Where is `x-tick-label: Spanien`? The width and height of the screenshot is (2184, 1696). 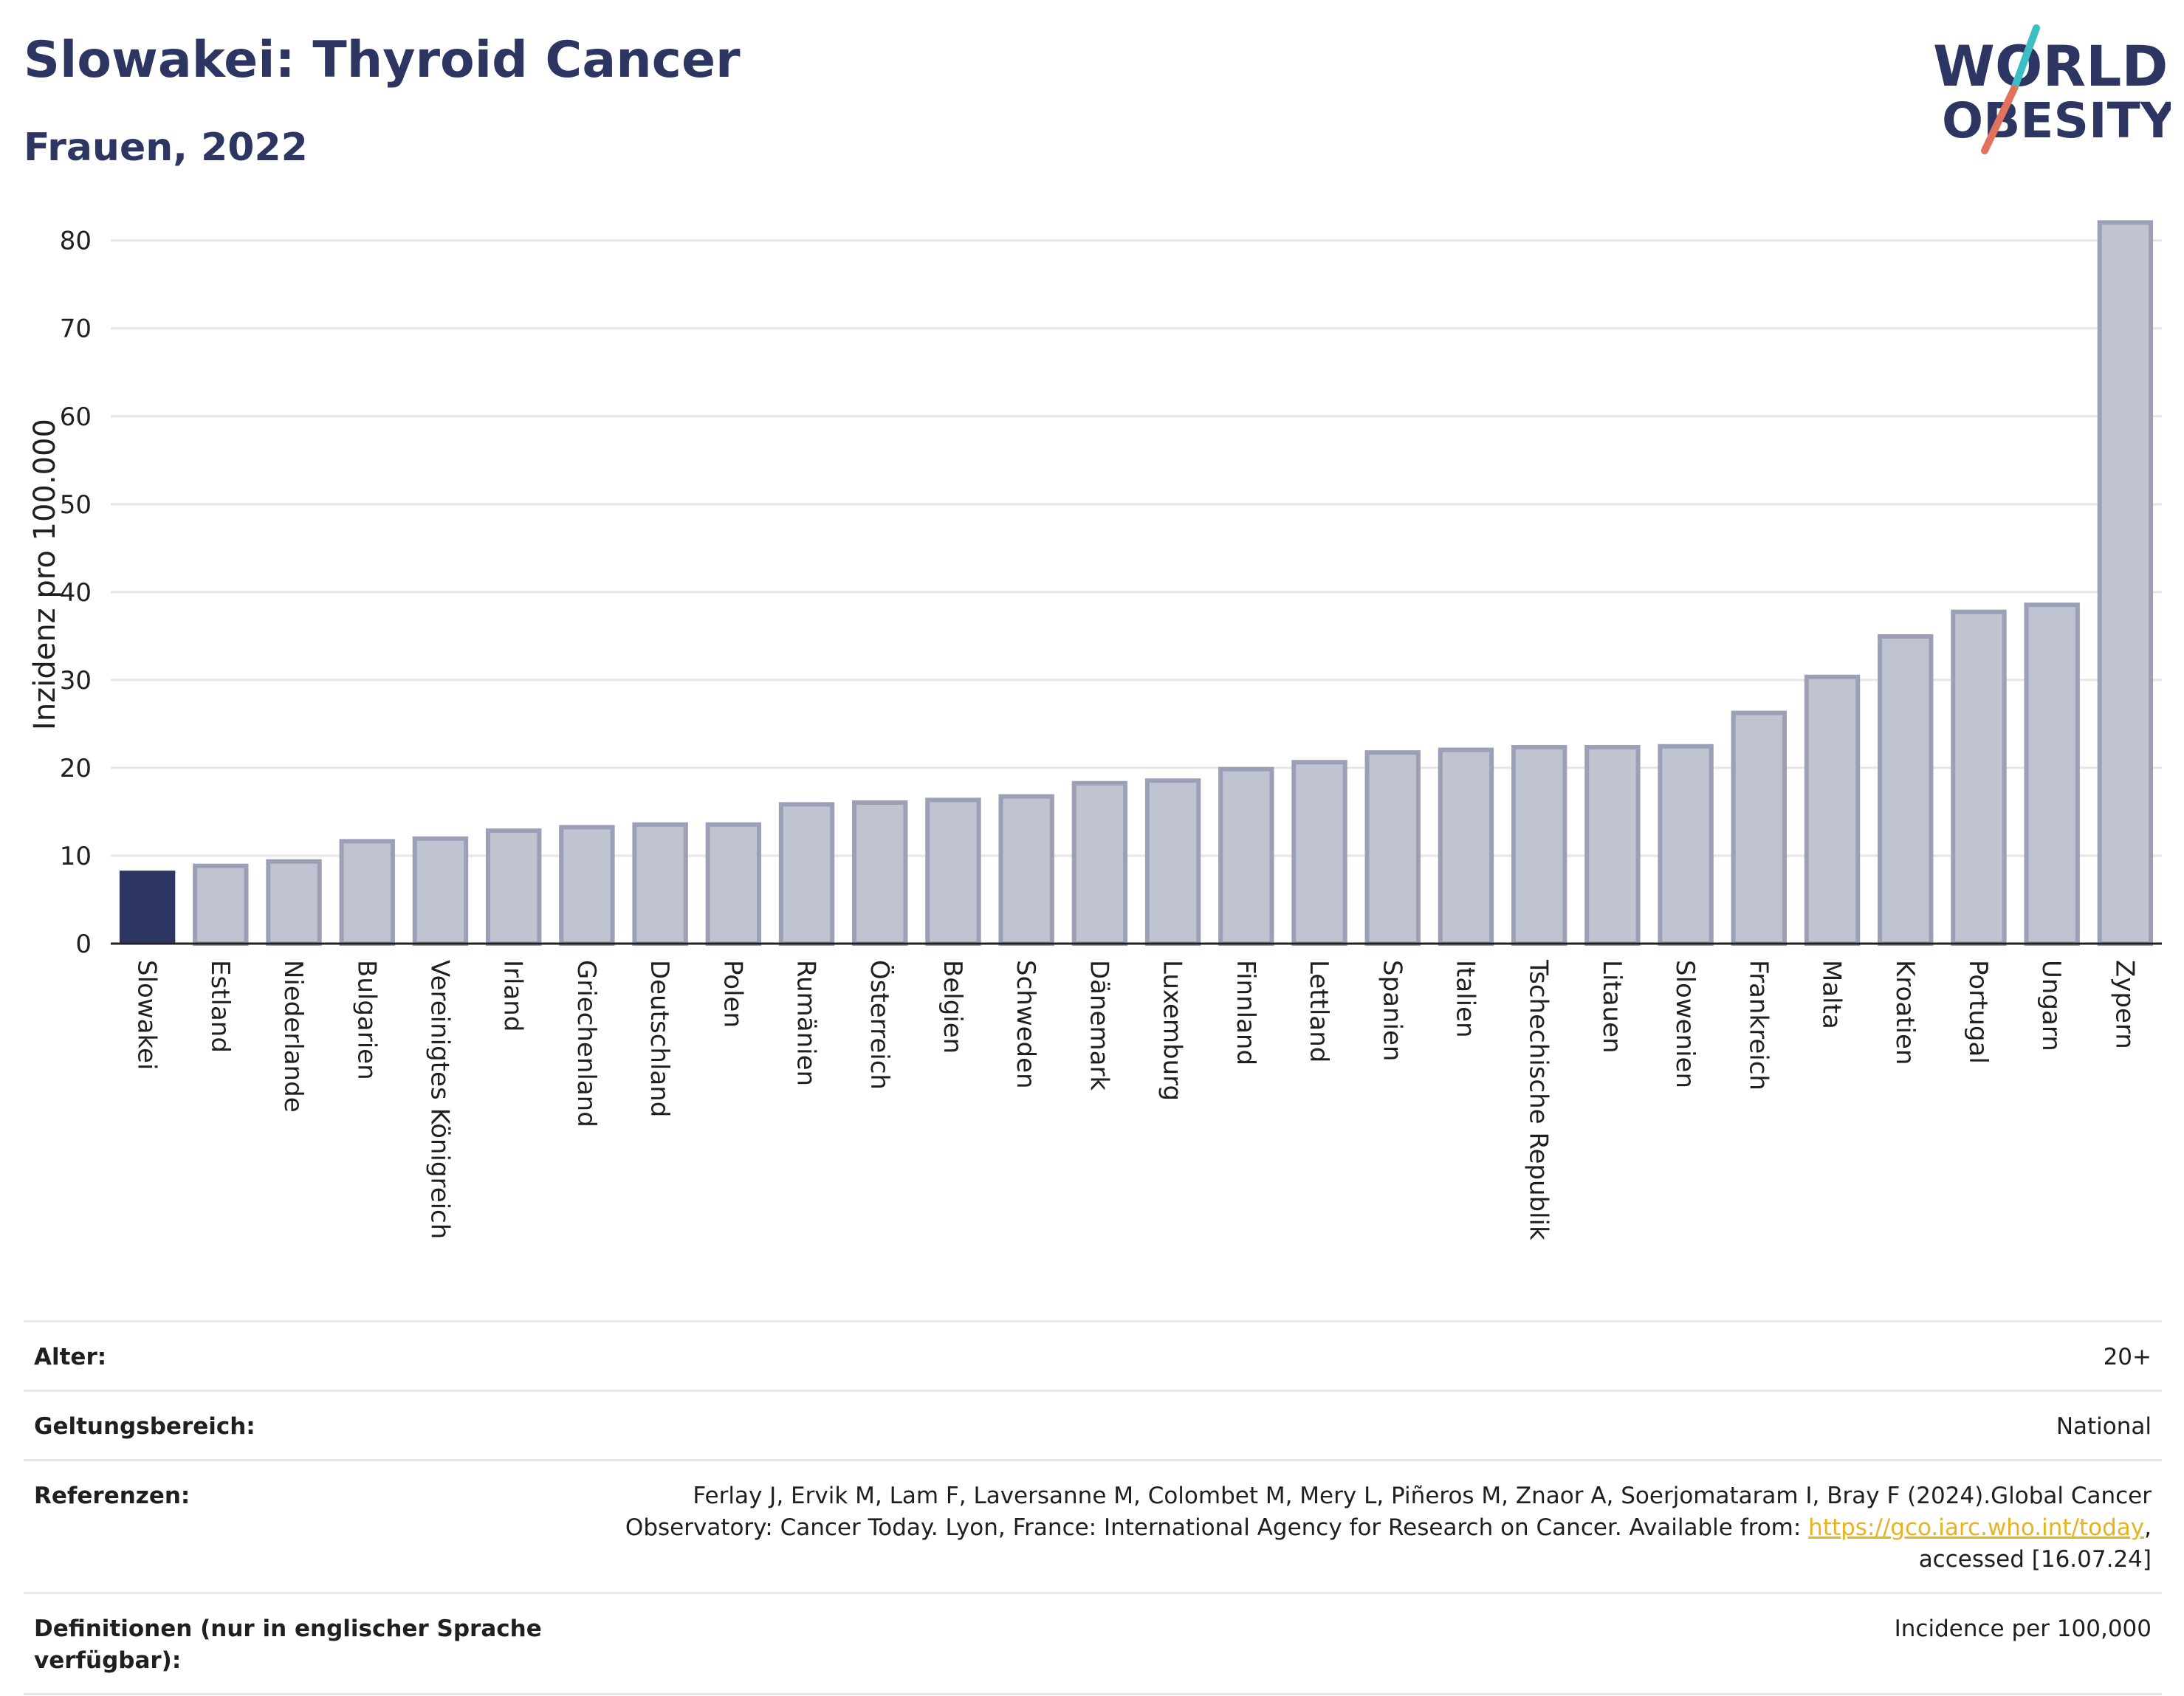 x-tick-label: Spanien is located at coordinates (1392, 1010).